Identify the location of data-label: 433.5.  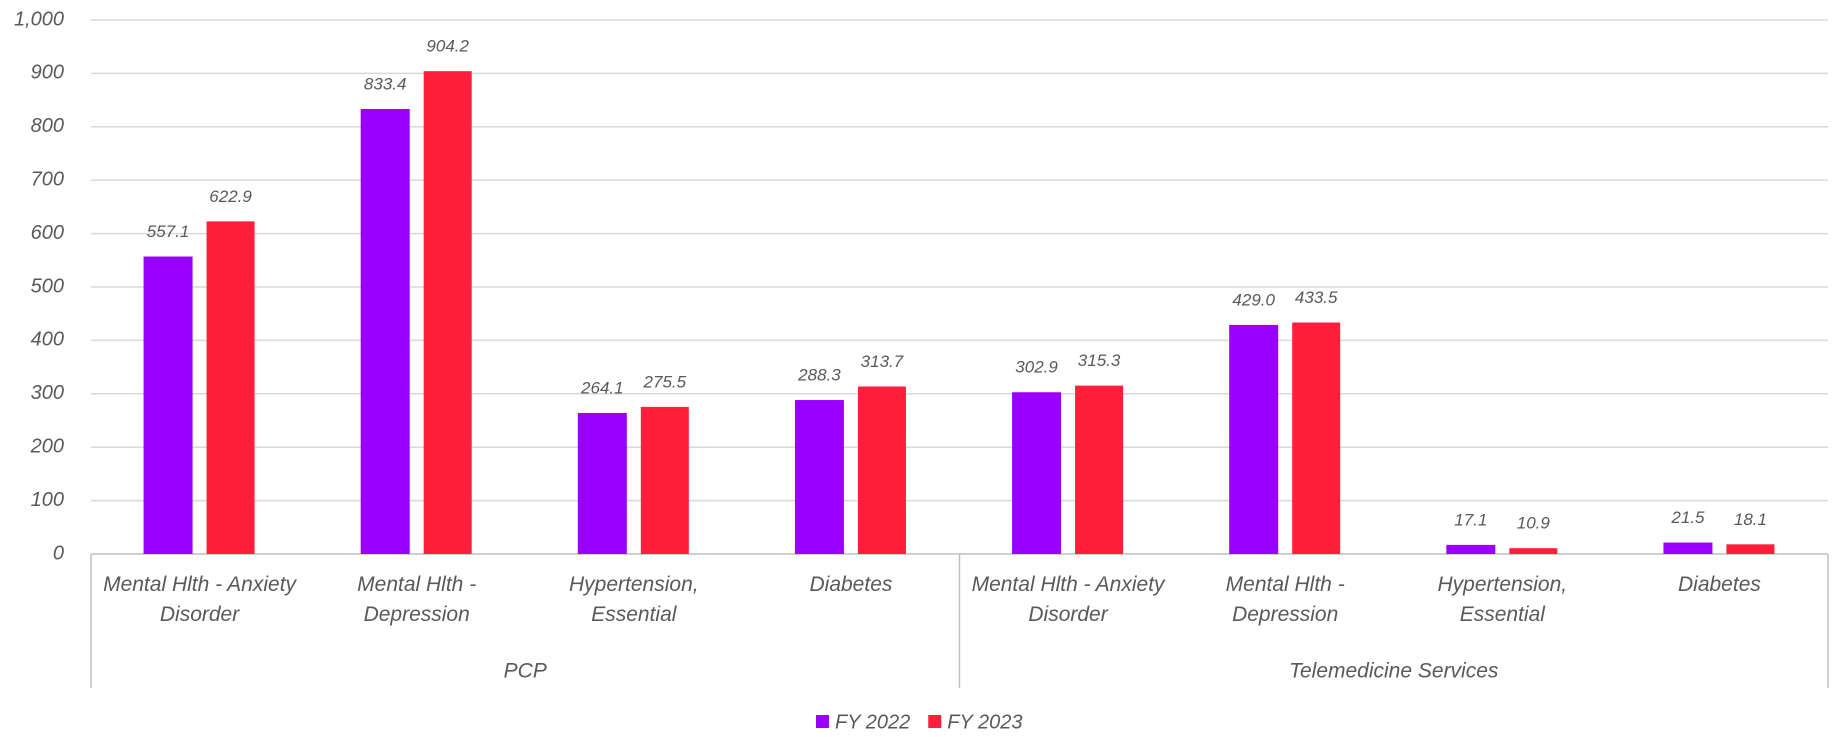
(1316, 297).